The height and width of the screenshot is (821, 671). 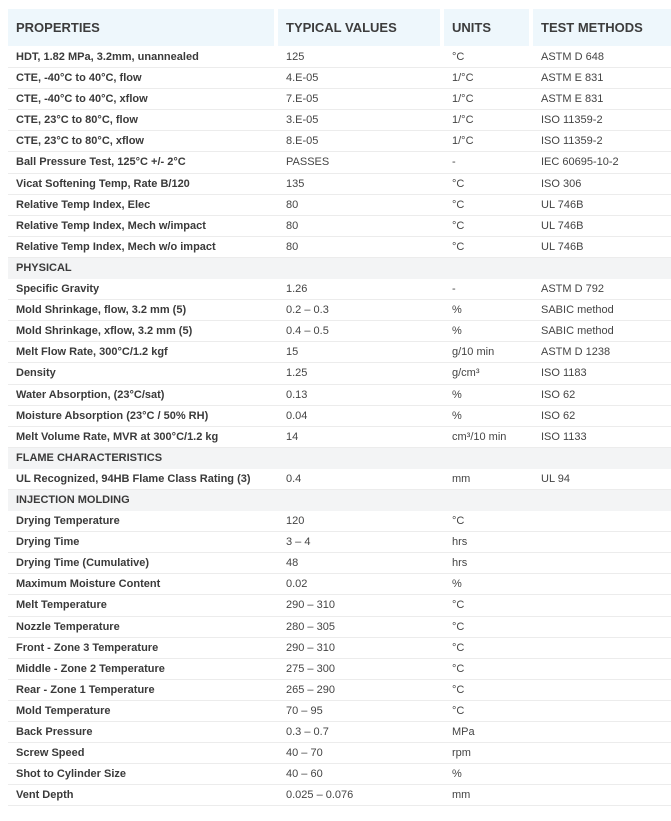 I want to click on table-row: Melt Temperature 290 – 310 °C, so click(x=339, y=606).